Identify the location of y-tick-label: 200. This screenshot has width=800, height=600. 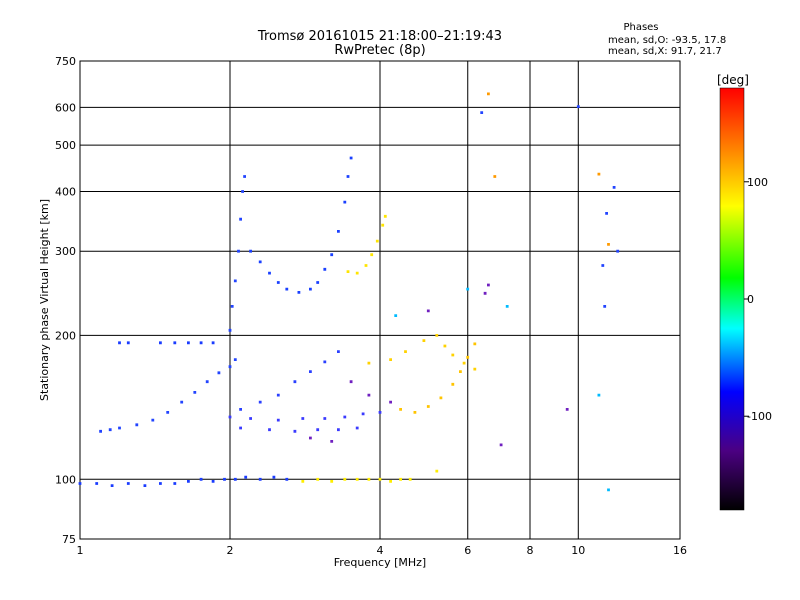
(65, 335).